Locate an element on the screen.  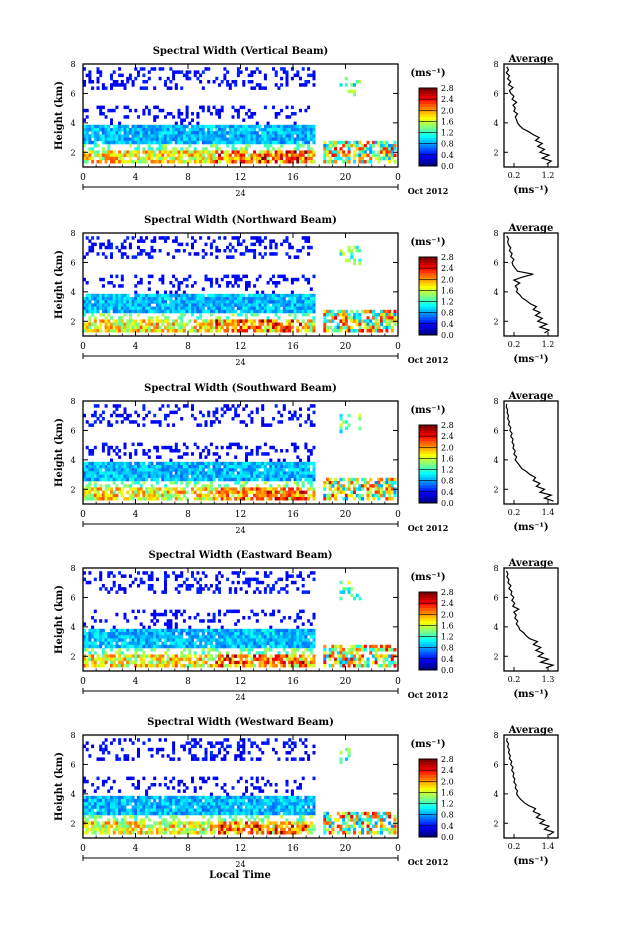
avg-frame is located at coordinates (531, 115).